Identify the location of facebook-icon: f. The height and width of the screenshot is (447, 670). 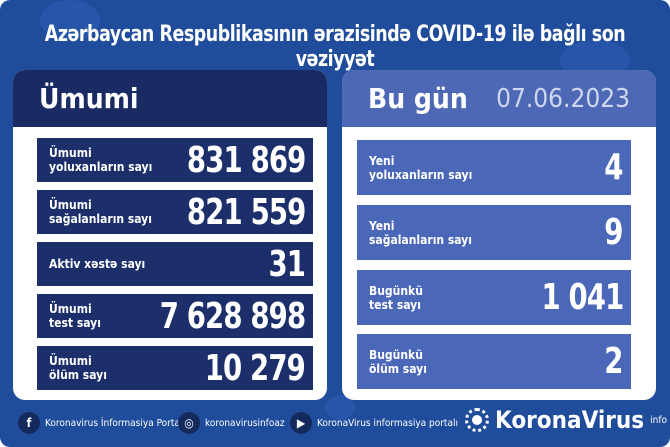
(29, 423).